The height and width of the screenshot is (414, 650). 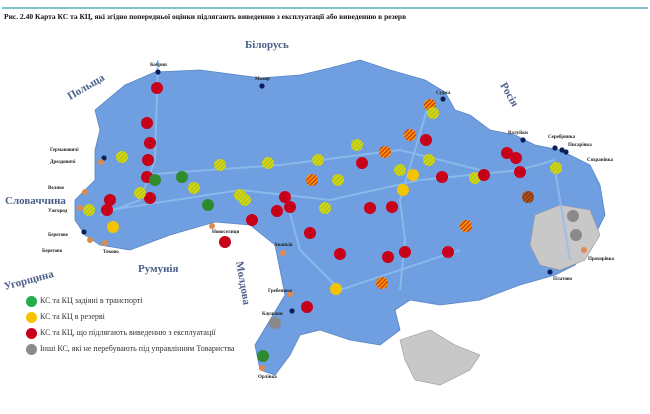 I want to click on point-label: Сохранівка, so click(x=600, y=160).